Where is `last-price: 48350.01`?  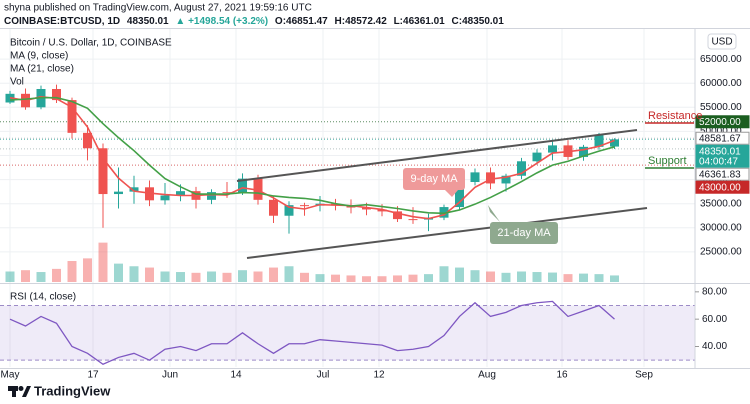
last-price: 48350.01 is located at coordinates (148, 21).